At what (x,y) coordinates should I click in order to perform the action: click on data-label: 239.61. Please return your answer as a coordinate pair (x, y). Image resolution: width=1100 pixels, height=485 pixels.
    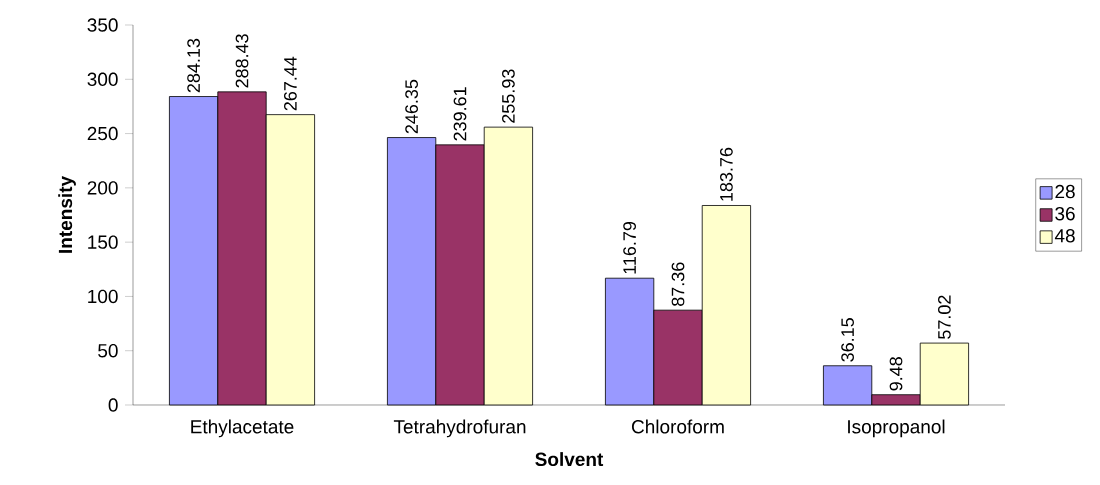
    Looking at the image, I should click on (460, 114).